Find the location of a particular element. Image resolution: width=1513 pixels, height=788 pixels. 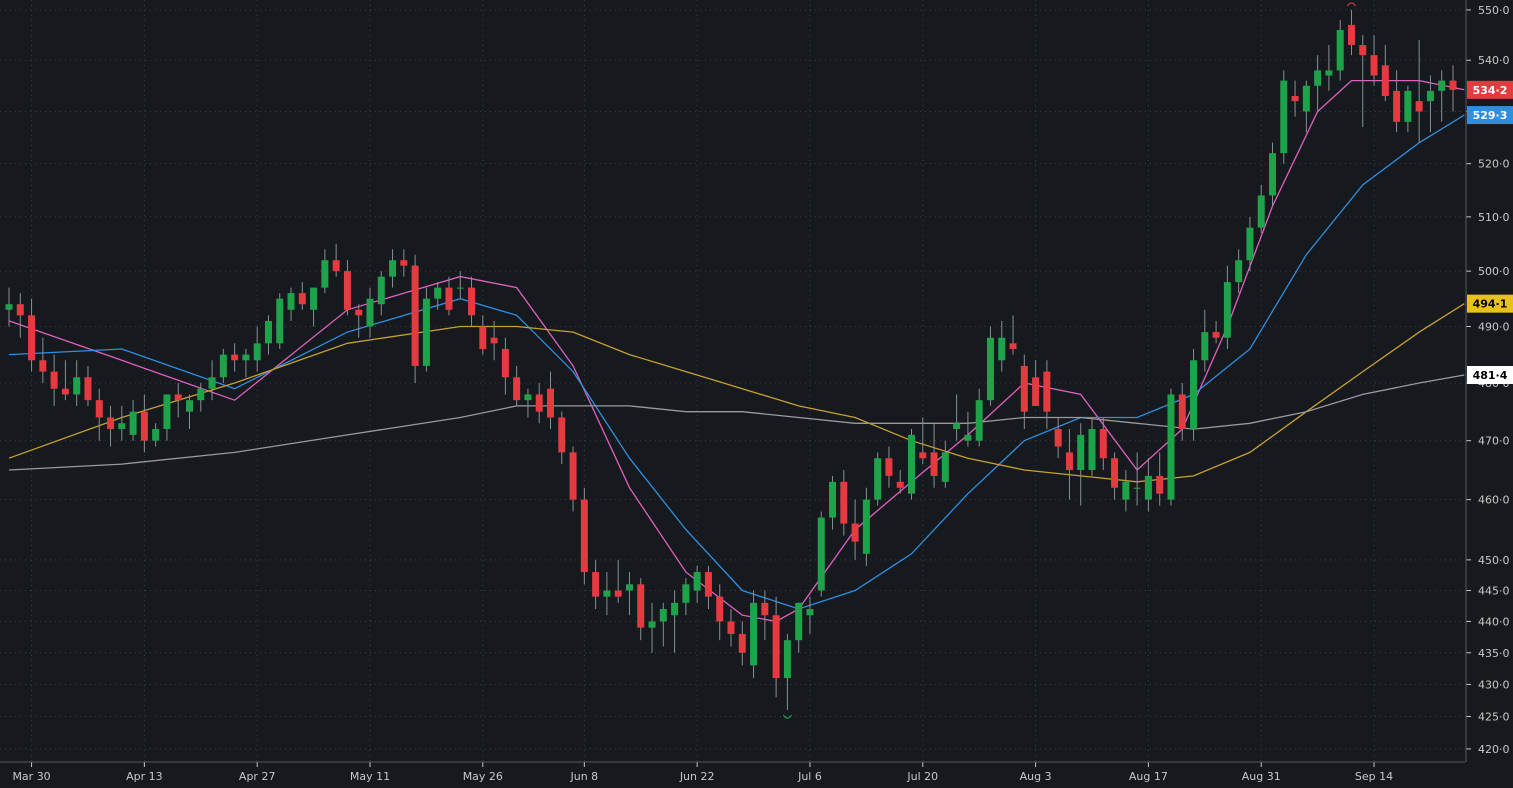

x-tick-label: Mar 30 is located at coordinates (31, 776).